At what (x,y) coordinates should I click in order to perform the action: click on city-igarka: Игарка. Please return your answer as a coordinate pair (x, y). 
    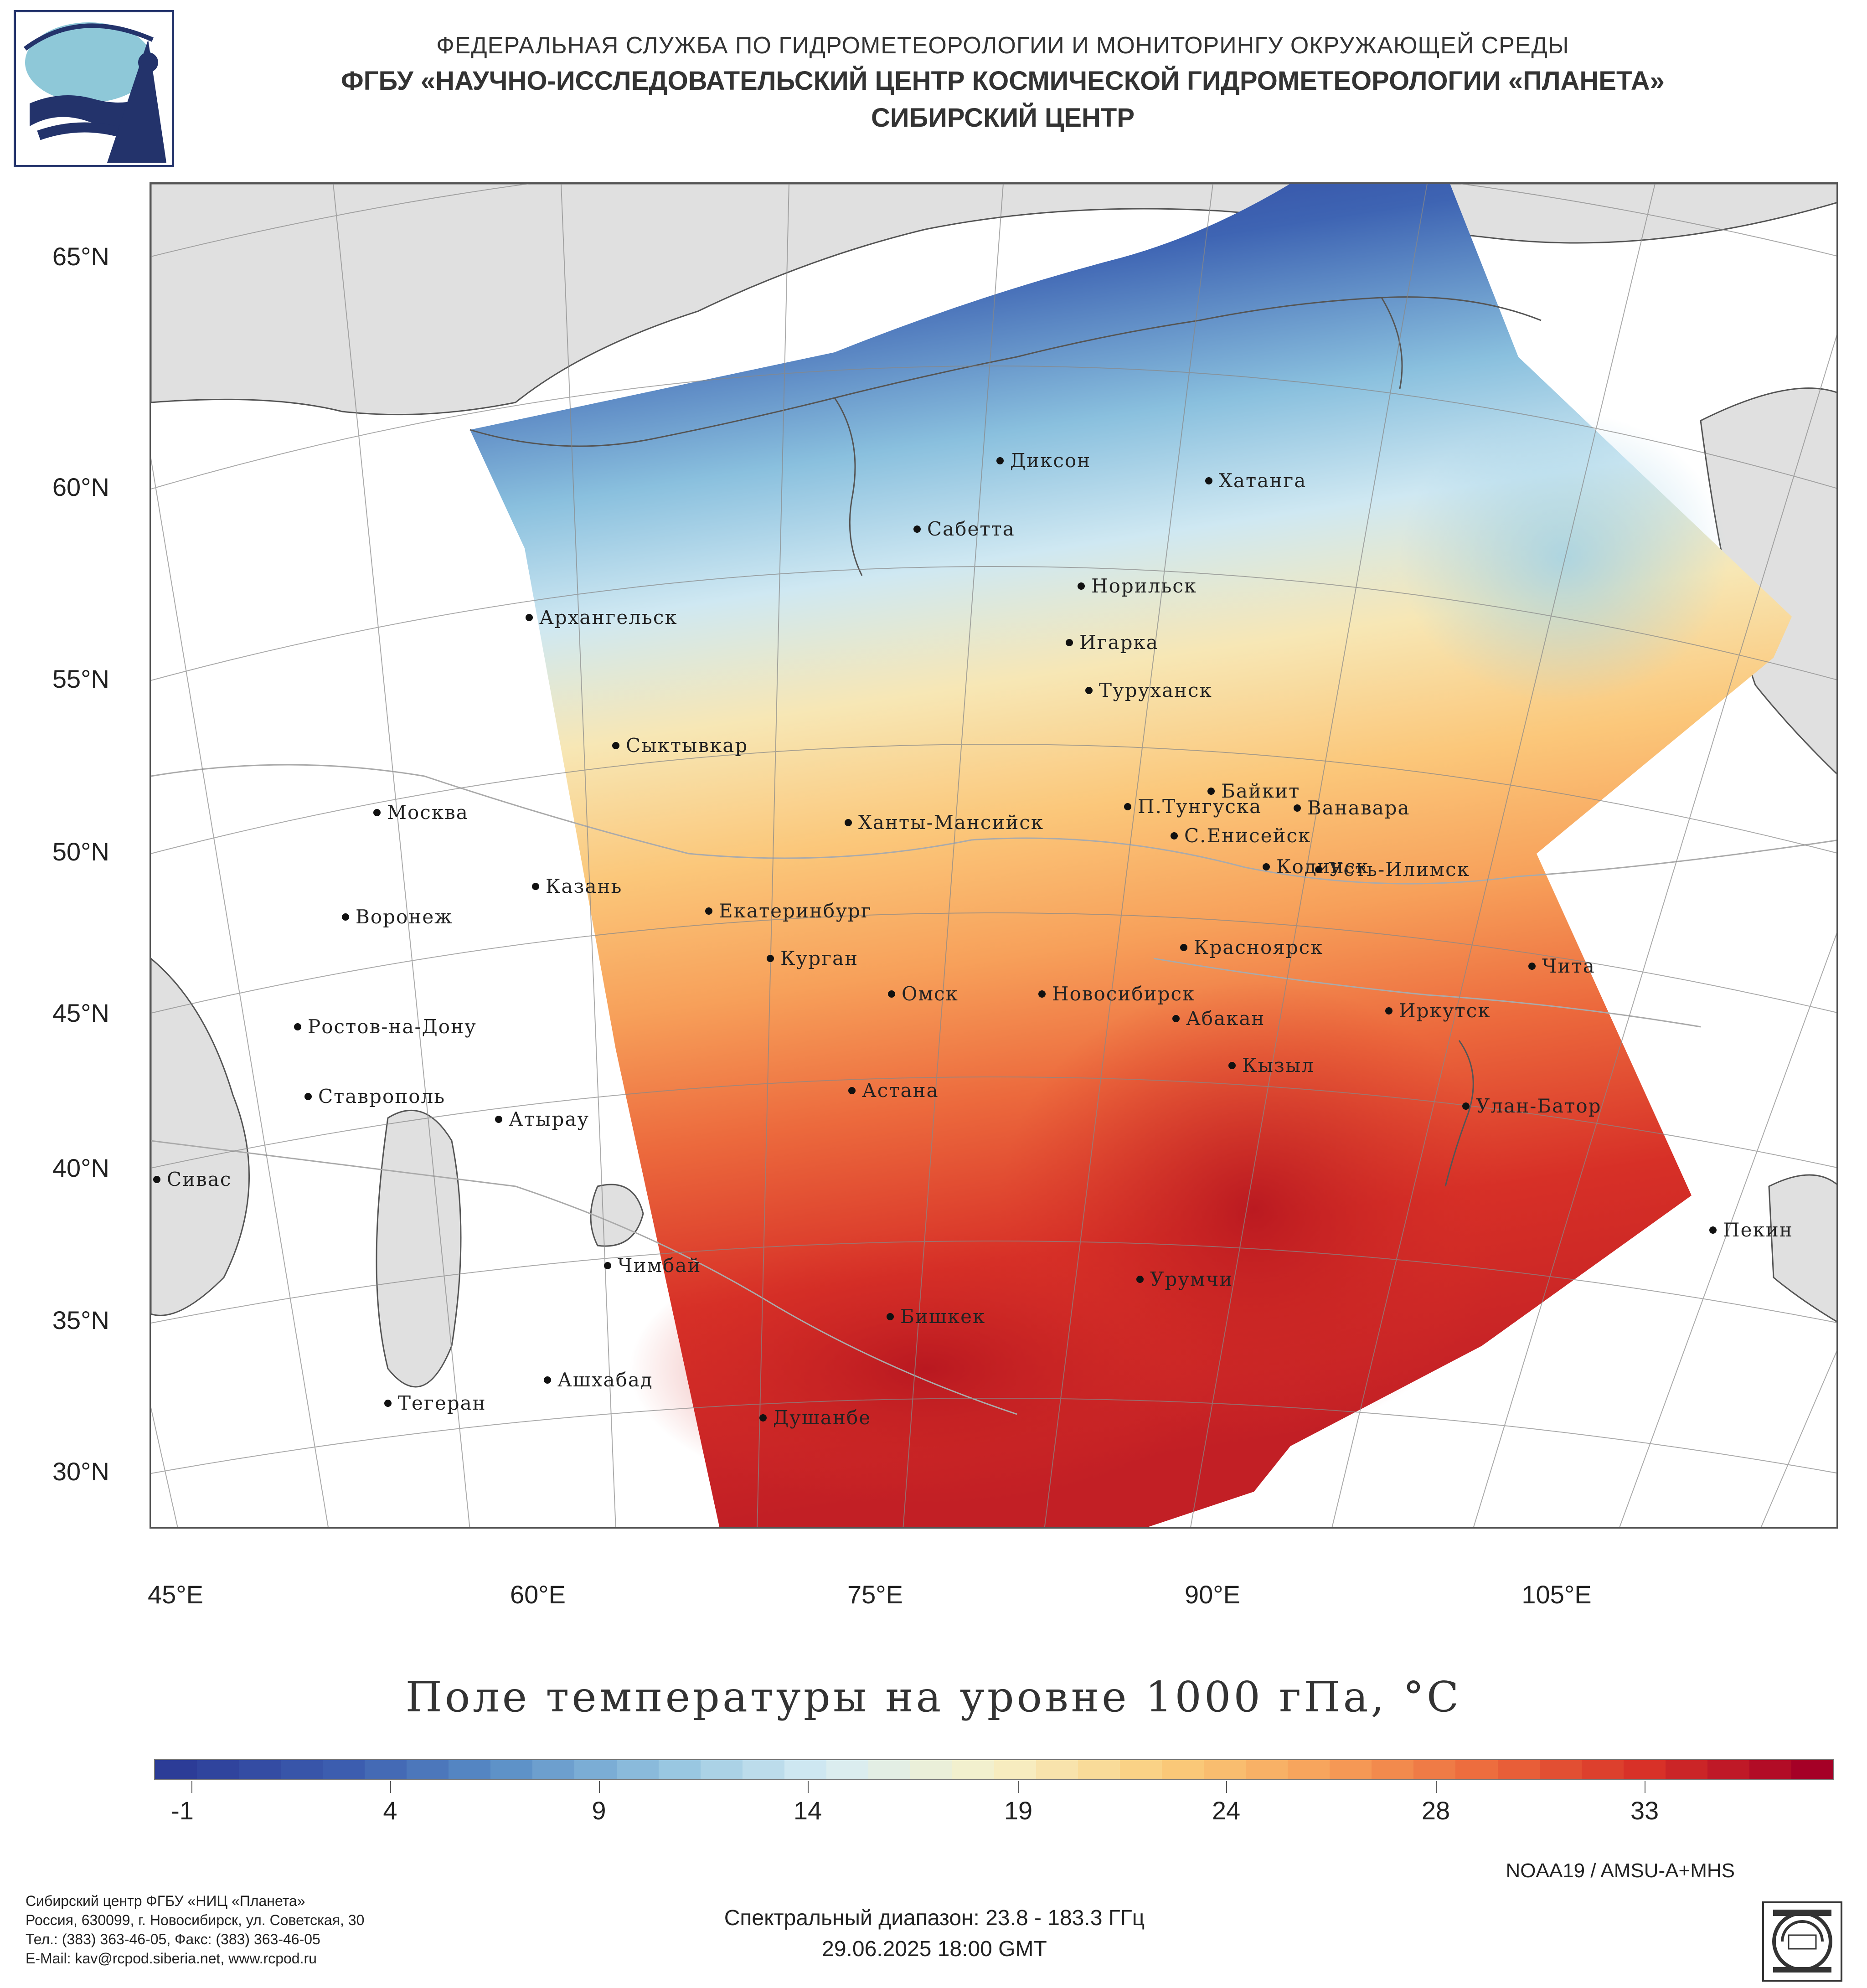
    Looking at the image, I should click on (1112, 642).